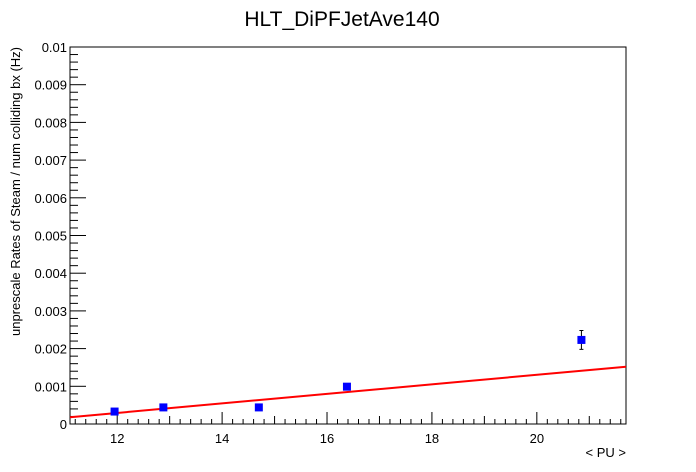 The image size is (696, 472). What do you see at coordinates (348, 429) in the screenshot?
I see `x-axis: 12 14 16 18 20` at bounding box center [348, 429].